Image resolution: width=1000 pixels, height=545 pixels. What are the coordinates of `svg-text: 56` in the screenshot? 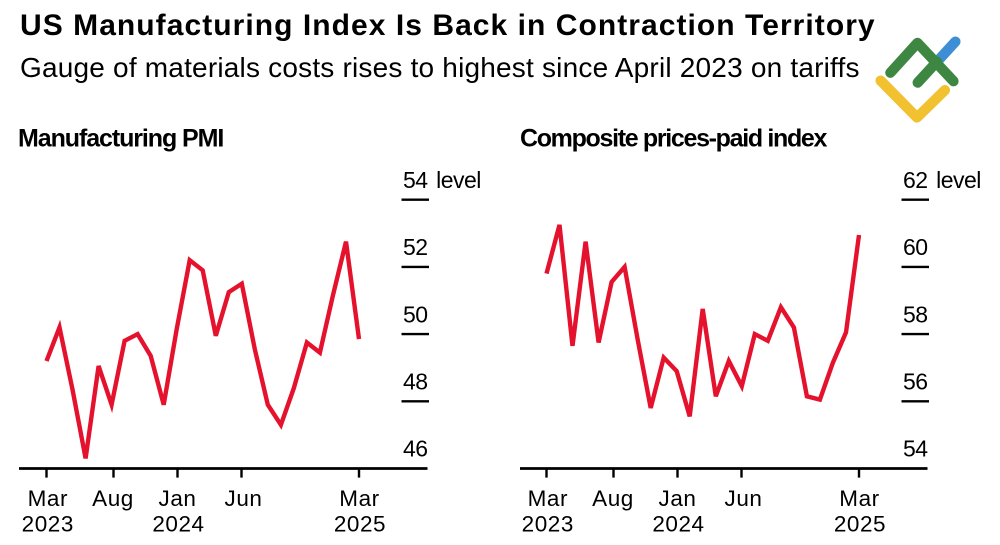 It's located at (915, 382).